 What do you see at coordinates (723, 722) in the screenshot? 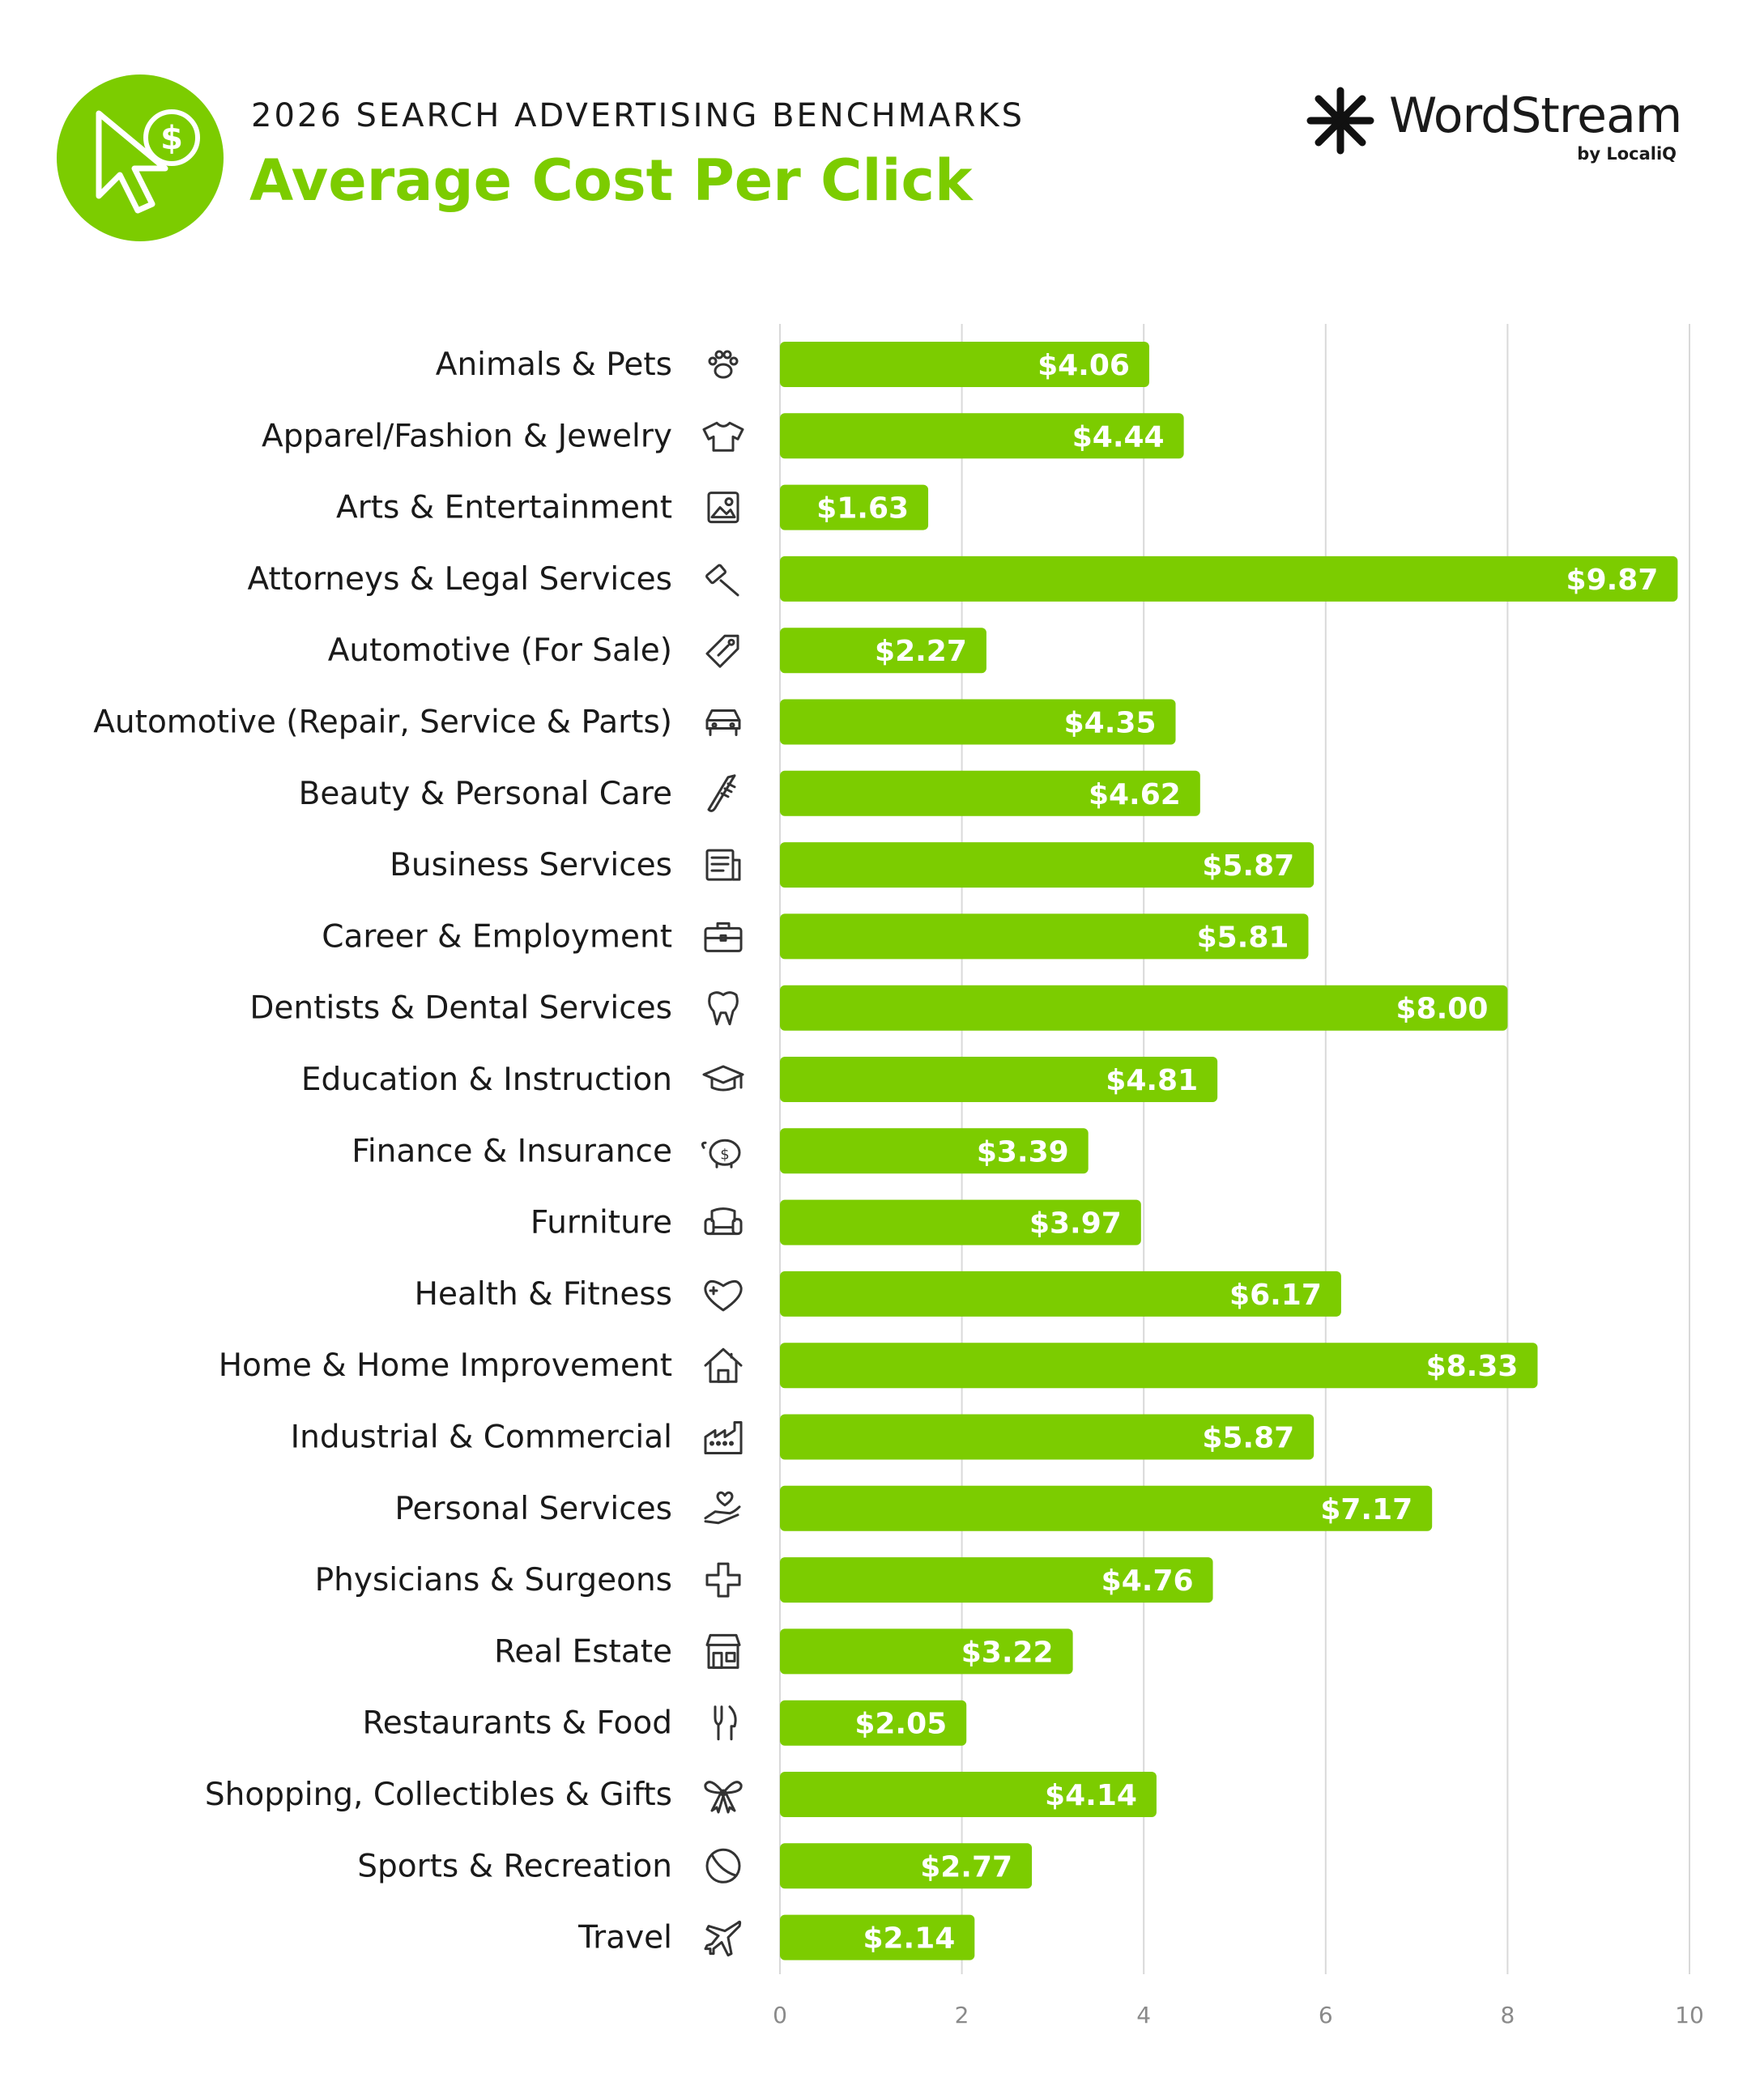
I see `car-icon` at bounding box center [723, 722].